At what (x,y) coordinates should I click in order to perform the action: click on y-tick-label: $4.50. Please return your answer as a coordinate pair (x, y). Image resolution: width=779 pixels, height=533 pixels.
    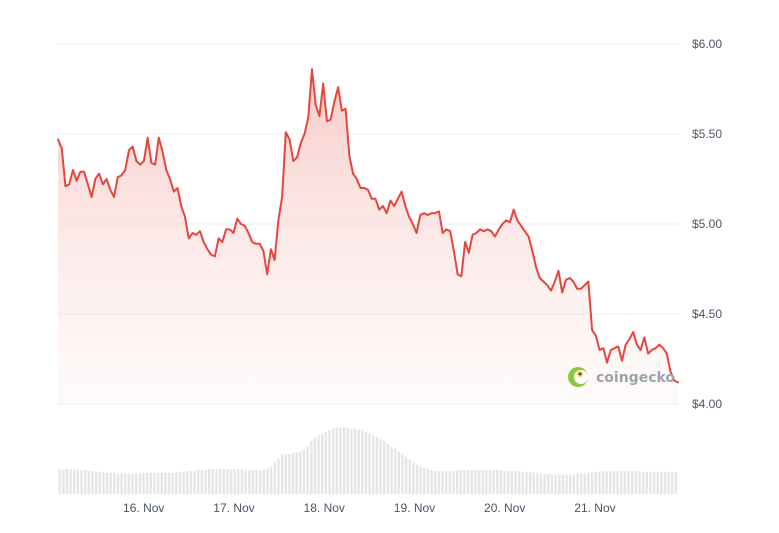
    Looking at the image, I should click on (707, 314).